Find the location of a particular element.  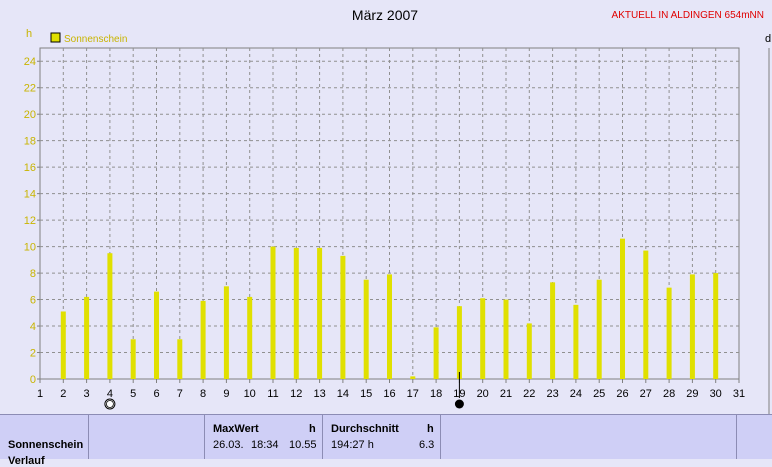

x-tick-label: 14 is located at coordinates (343, 394).